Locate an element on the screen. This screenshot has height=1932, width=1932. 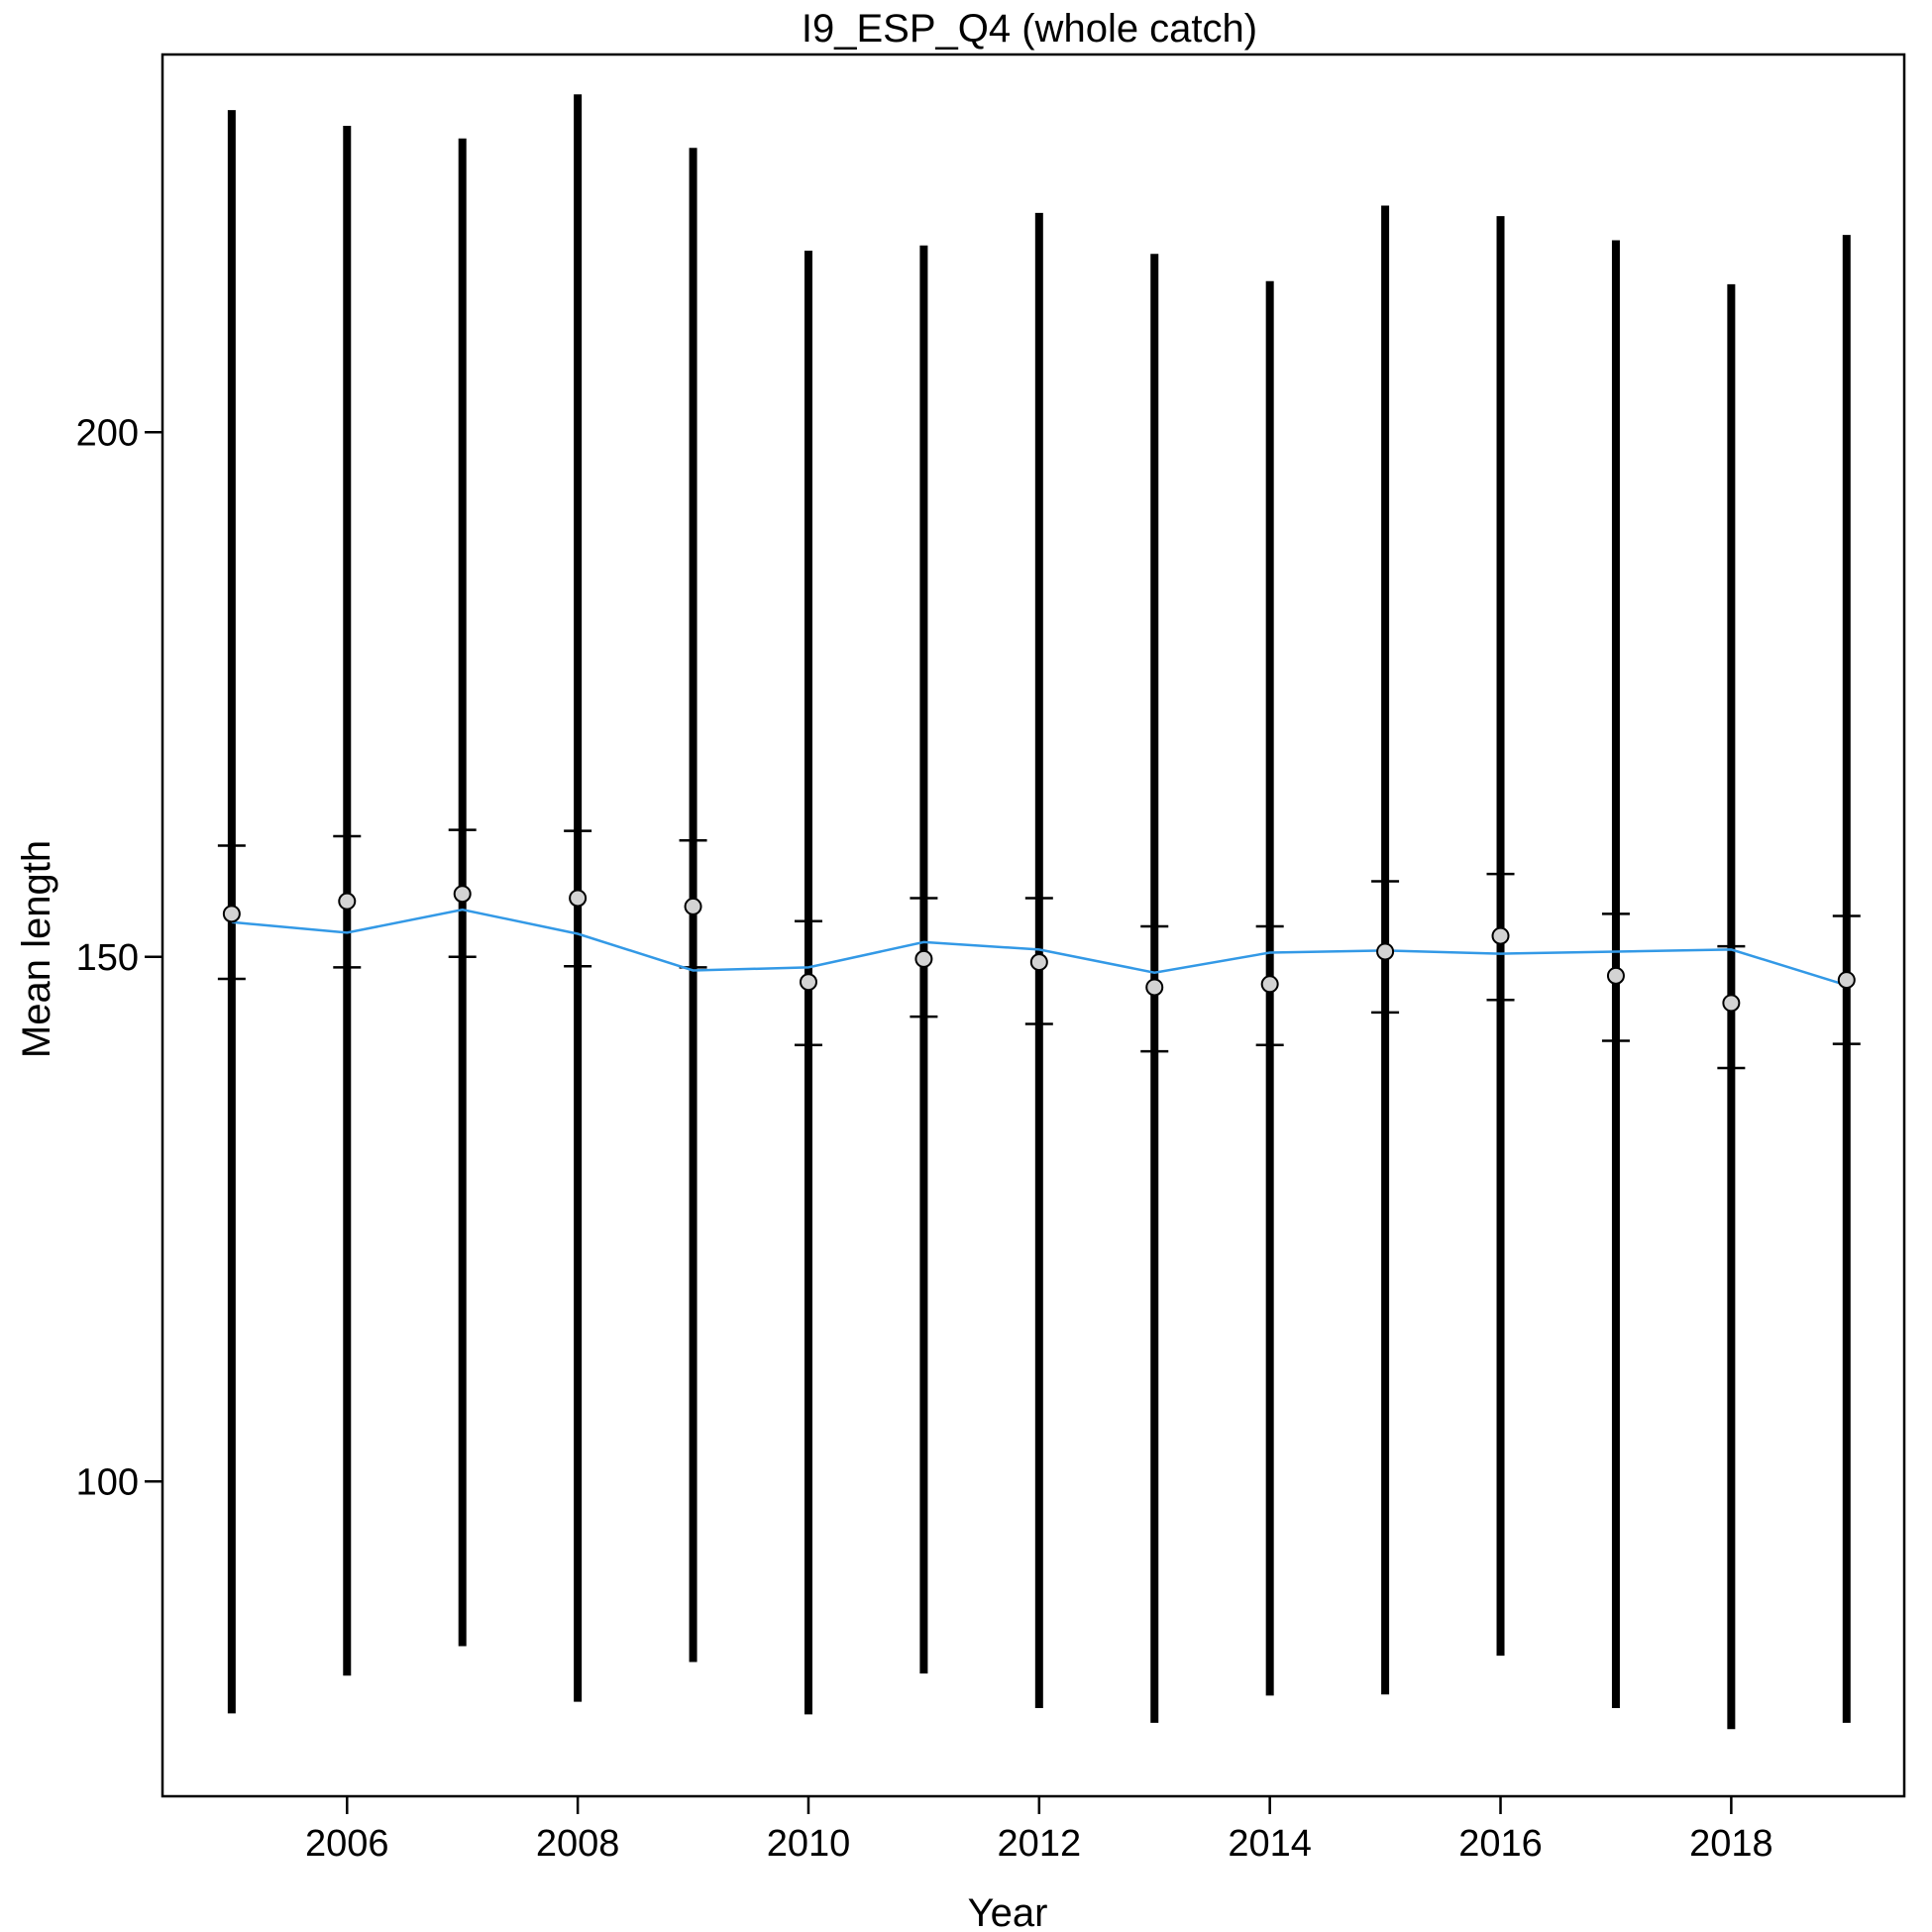
observed-point-2007 is located at coordinates (462, 894).